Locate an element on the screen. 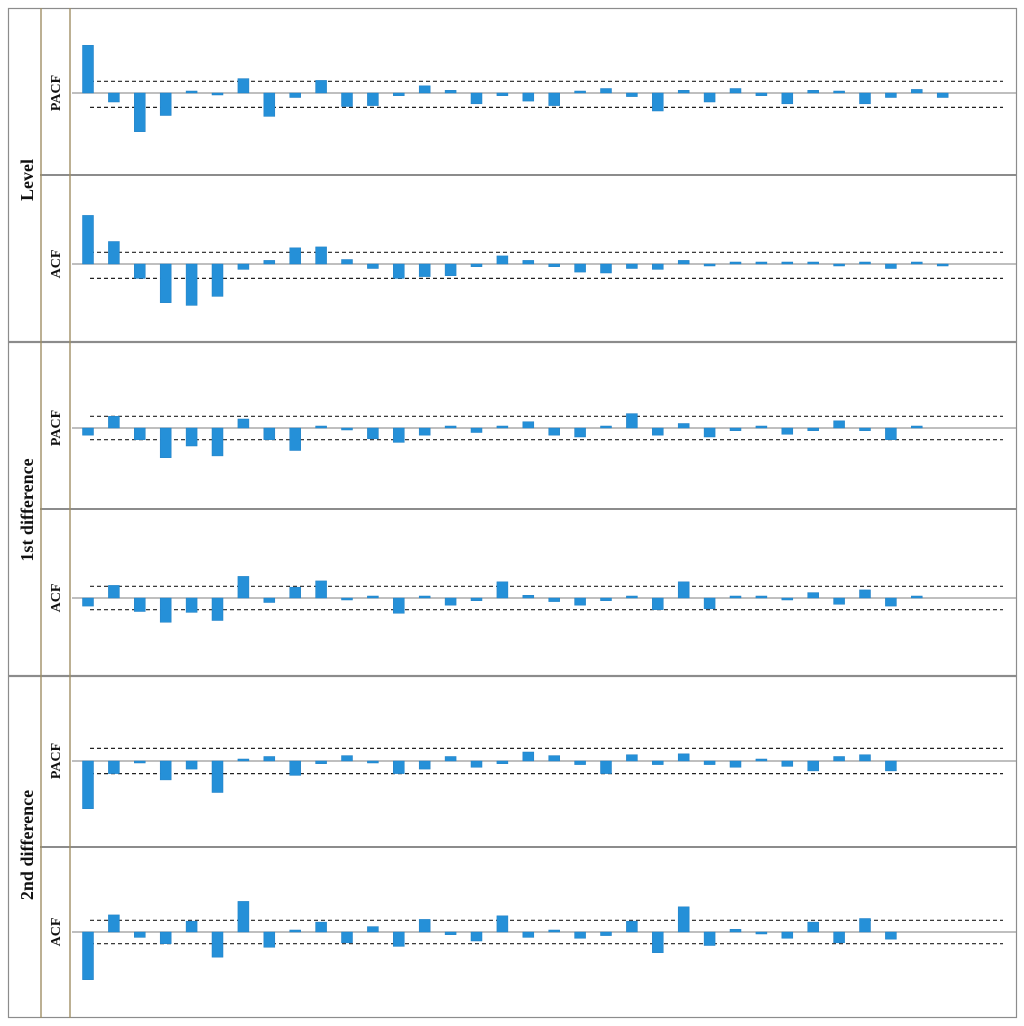 The height and width of the screenshot is (1026, 1024). panel-title-2nd-difference-acf: ACF is located at coordinates (56, 932).